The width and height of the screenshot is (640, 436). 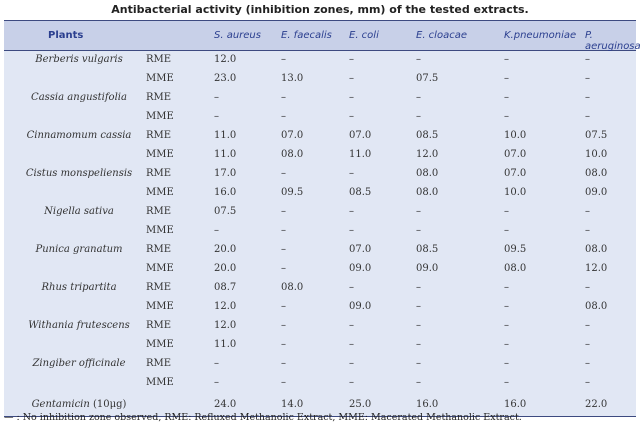 I want to click on plant-name: Cinnamomum cassia, so click(x=79, y=135).